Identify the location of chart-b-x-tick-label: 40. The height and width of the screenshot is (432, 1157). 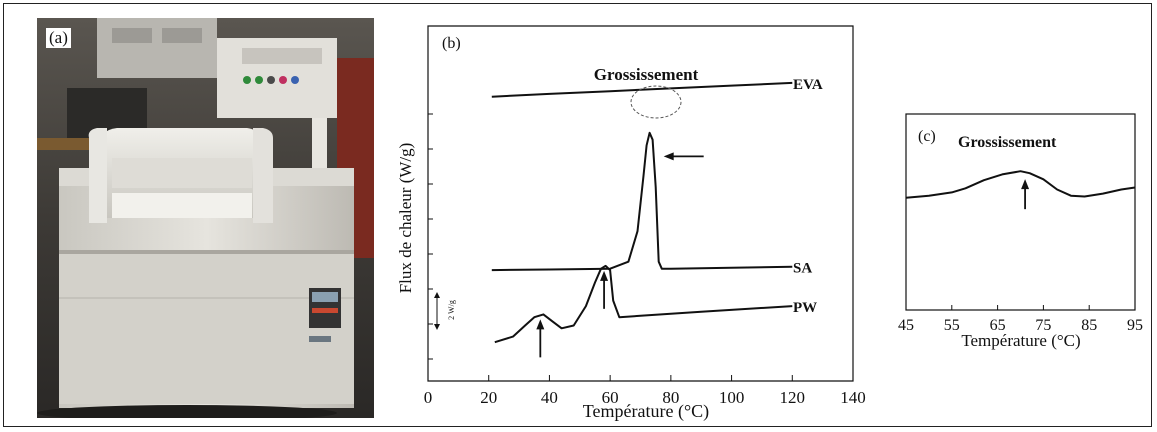
(549, 397).